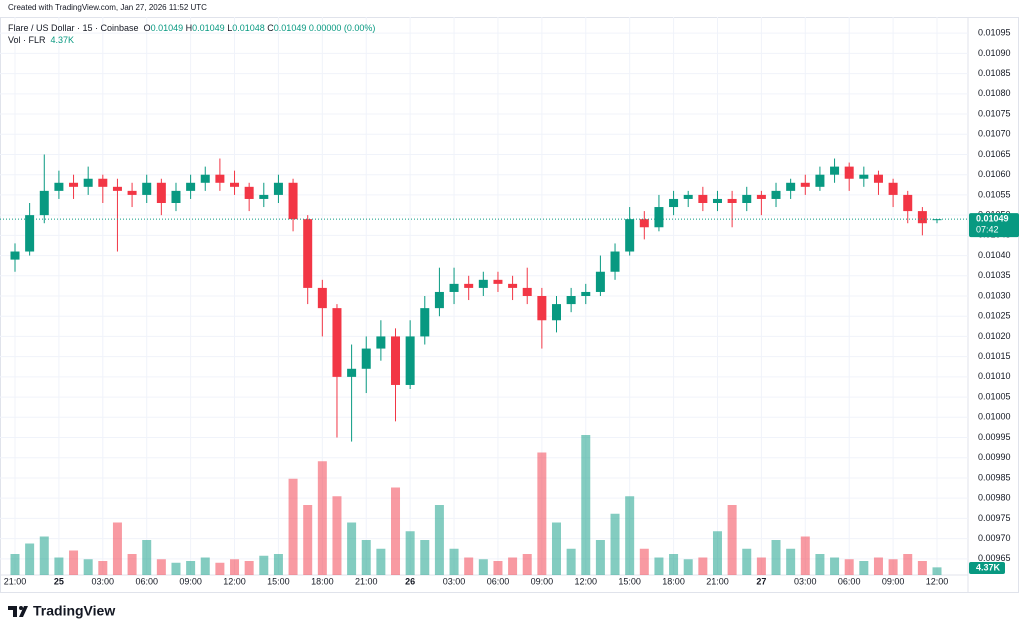  What do you see at coordinates (761, 581) in the screenshot?
I see `x-tick-label: 27` at bounding box center [761, 581].